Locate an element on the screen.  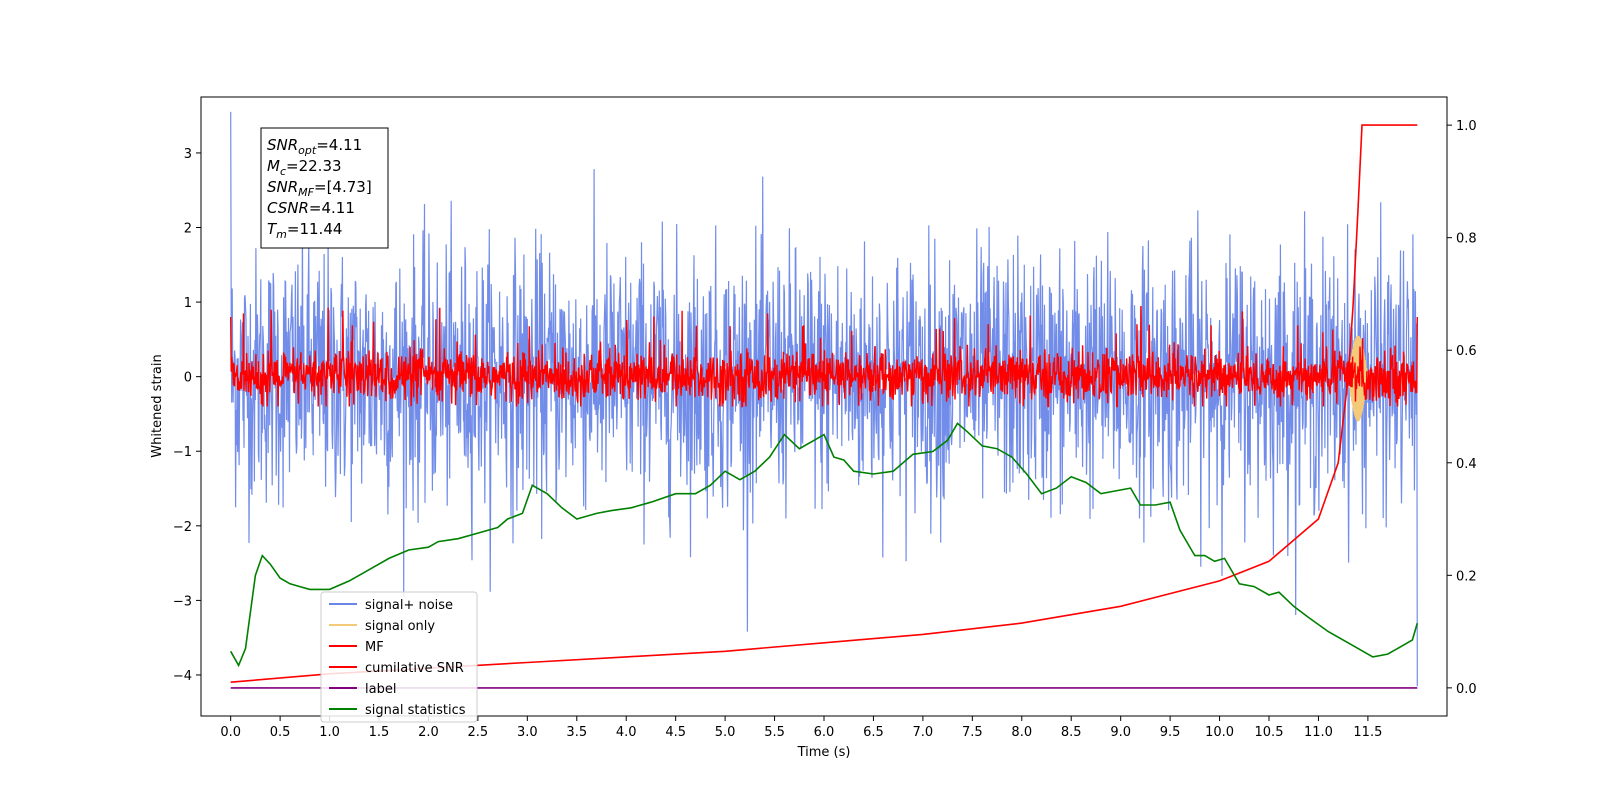
y-tick-label: −3 is located at coordinates (182, 601).